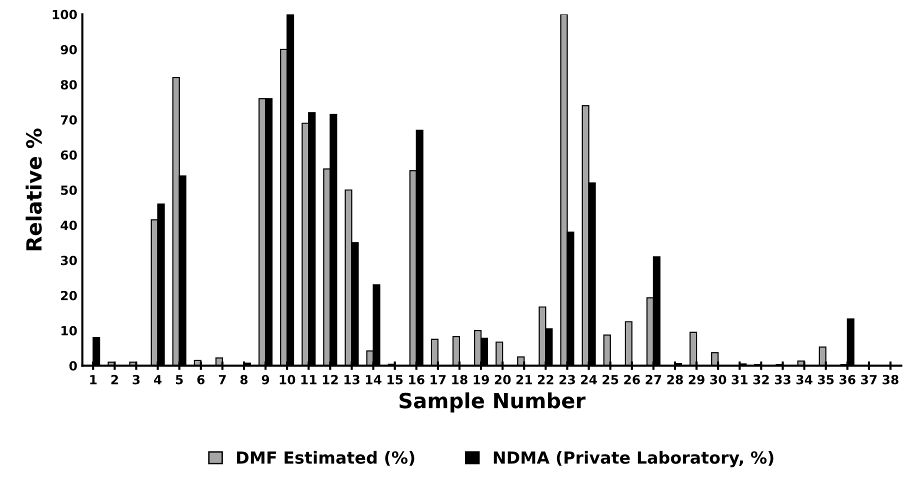 Image resolution: width=915 pixels, height=478 pixels. I want to click on y-tick-label: 50, so click(69, 190).